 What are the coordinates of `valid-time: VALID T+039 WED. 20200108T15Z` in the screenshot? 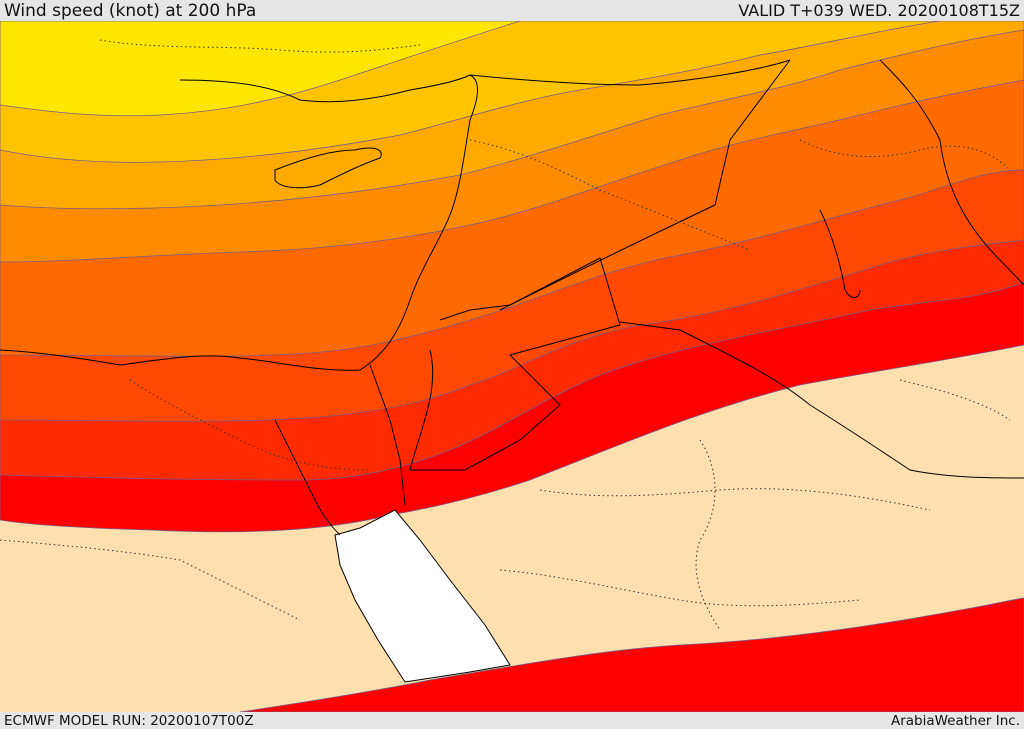 It's located at (879, 10).